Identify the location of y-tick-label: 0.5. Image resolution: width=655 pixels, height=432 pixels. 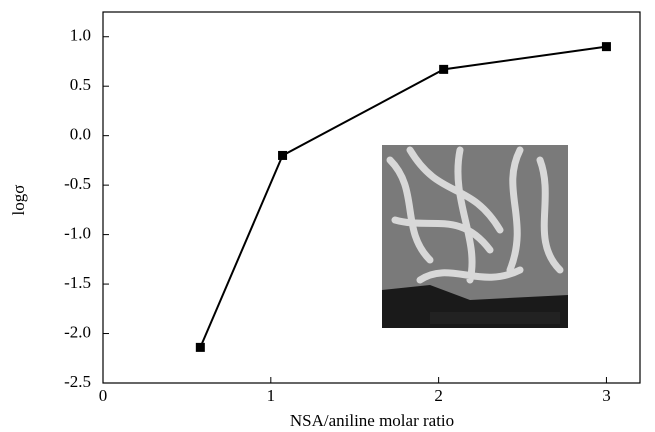
(80, 84).